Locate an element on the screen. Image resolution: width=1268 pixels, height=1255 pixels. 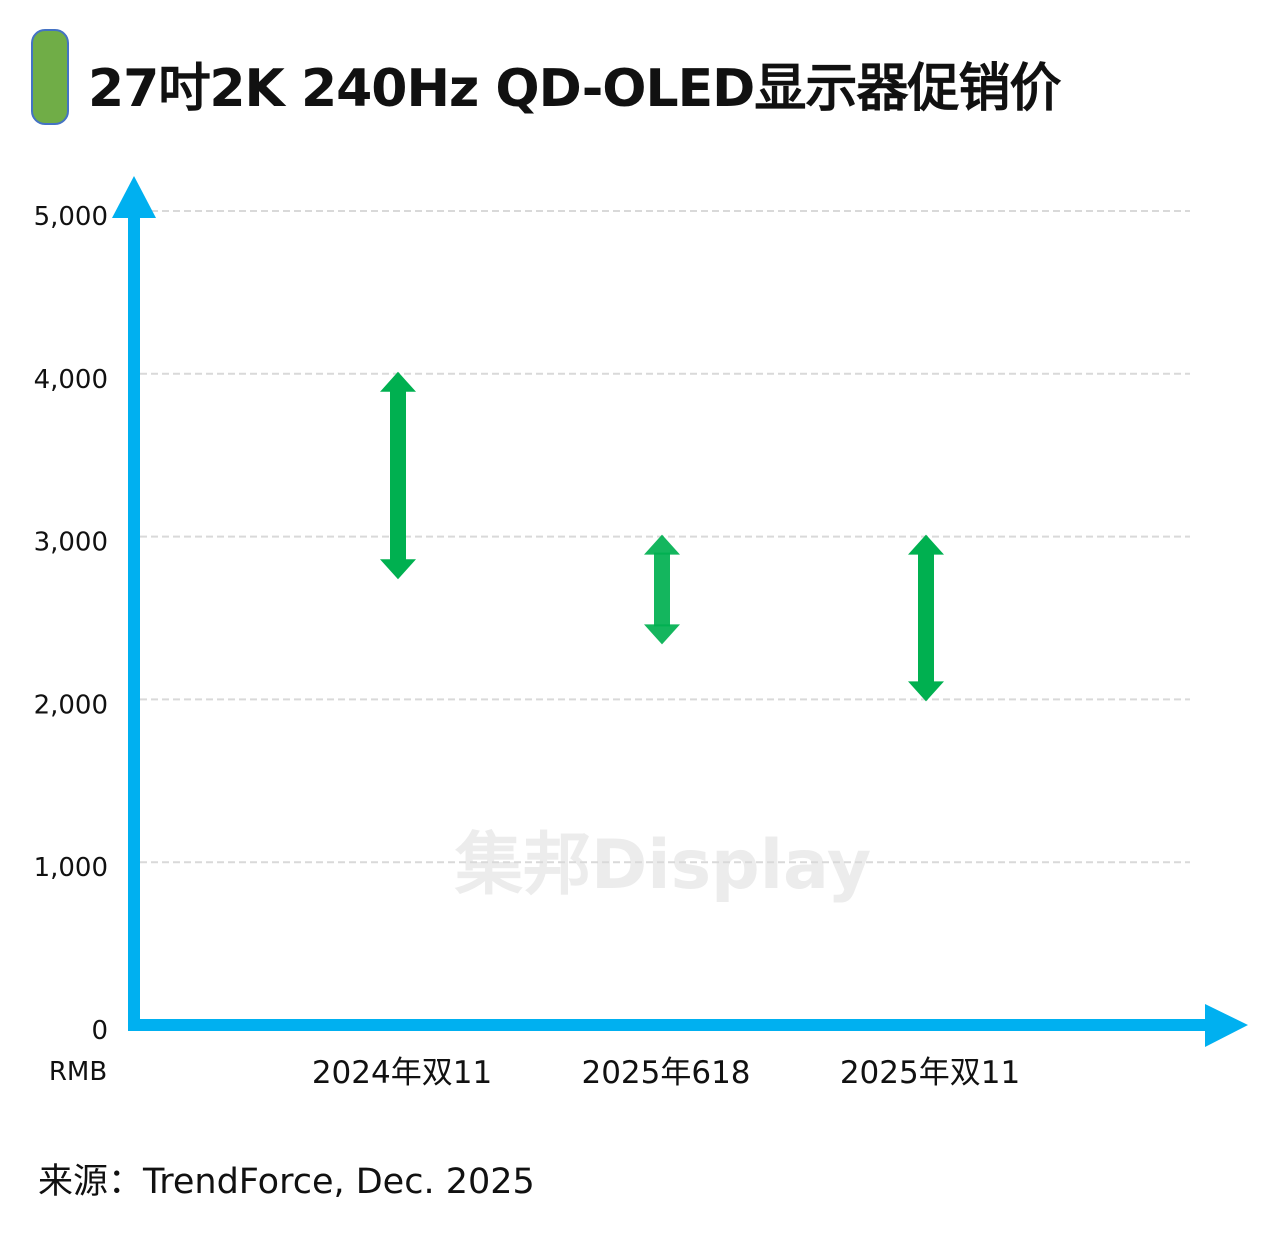
y-tick-label: 4,000 is located at coordinates (71, 380).